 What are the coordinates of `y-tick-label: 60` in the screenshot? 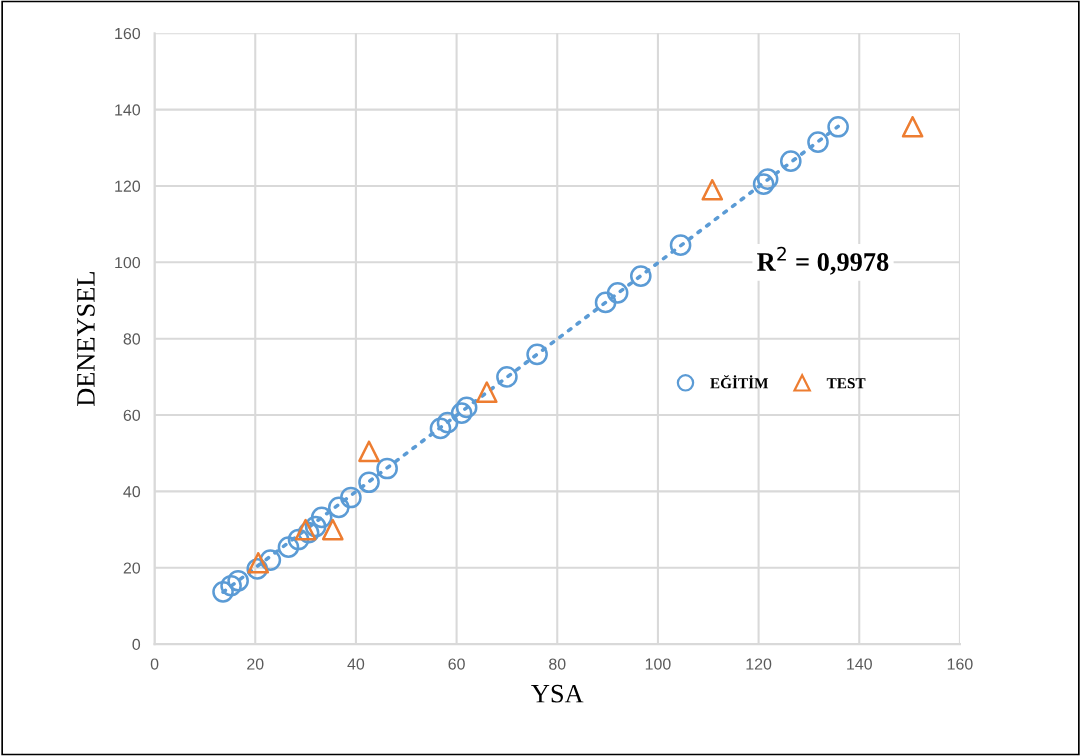 It's located at (132, 415).